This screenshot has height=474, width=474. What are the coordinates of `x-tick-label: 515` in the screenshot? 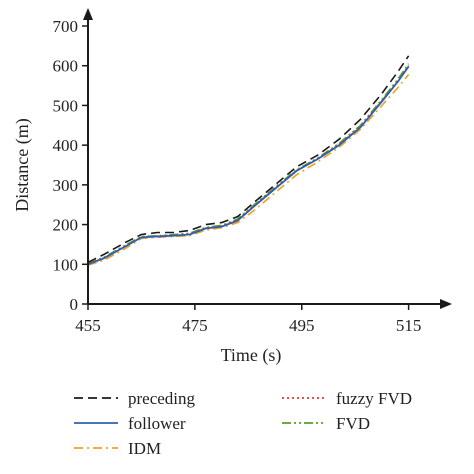 It's located at (409, 325).